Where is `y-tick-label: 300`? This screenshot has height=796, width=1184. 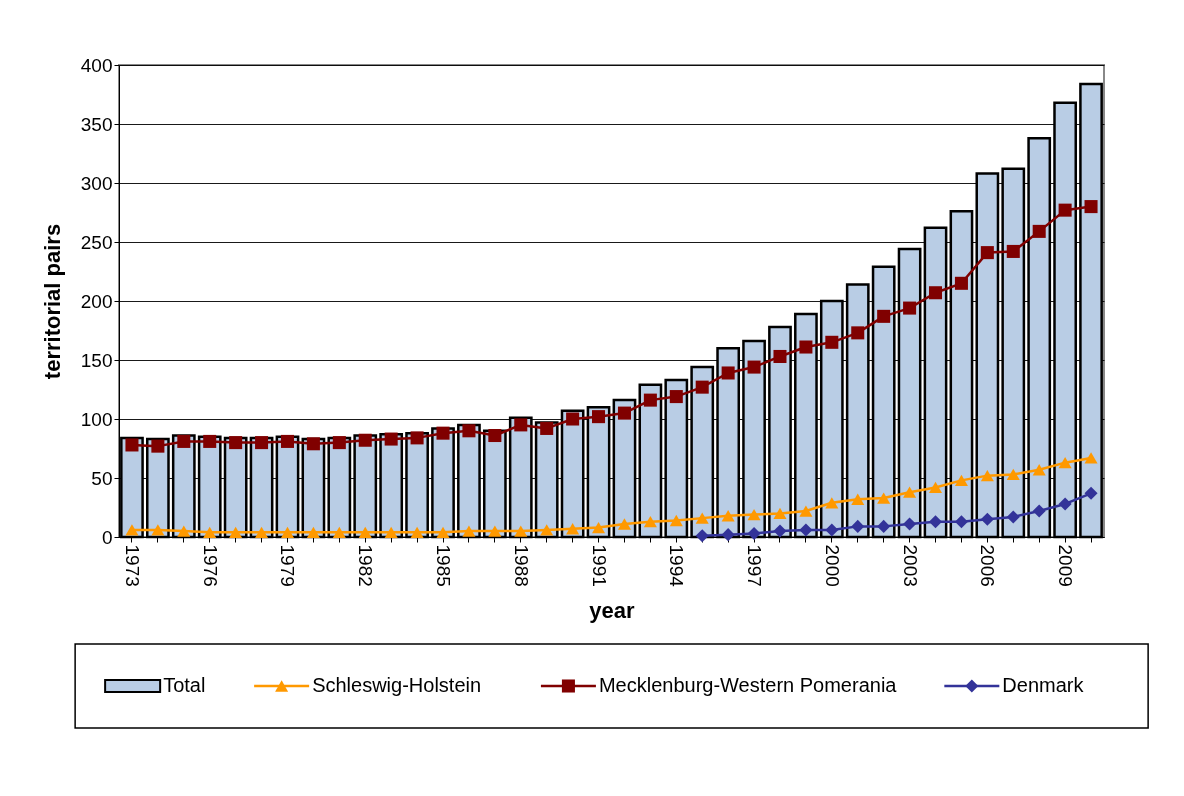 y-tick-label: 300 is located at coordinates (96, 183).